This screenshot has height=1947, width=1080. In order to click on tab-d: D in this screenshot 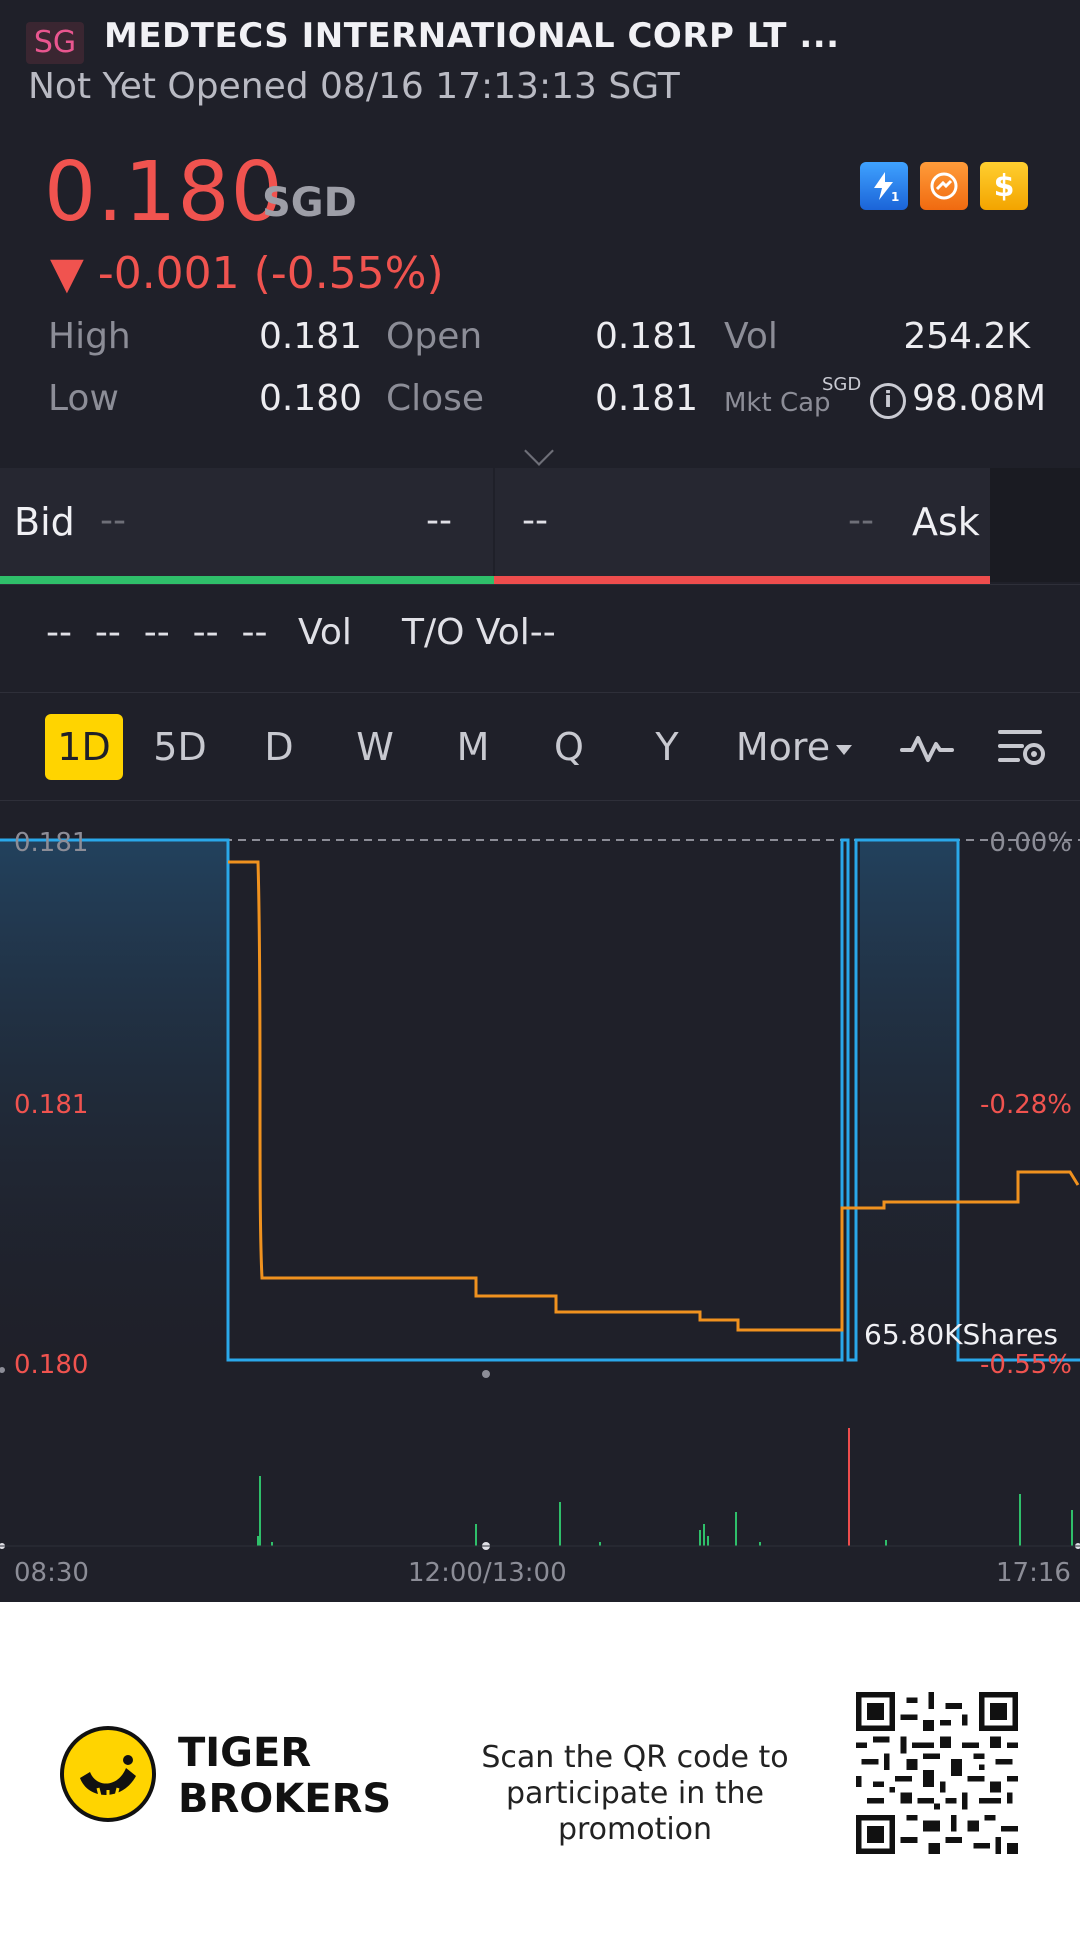, I will do `click(279, 747)`.